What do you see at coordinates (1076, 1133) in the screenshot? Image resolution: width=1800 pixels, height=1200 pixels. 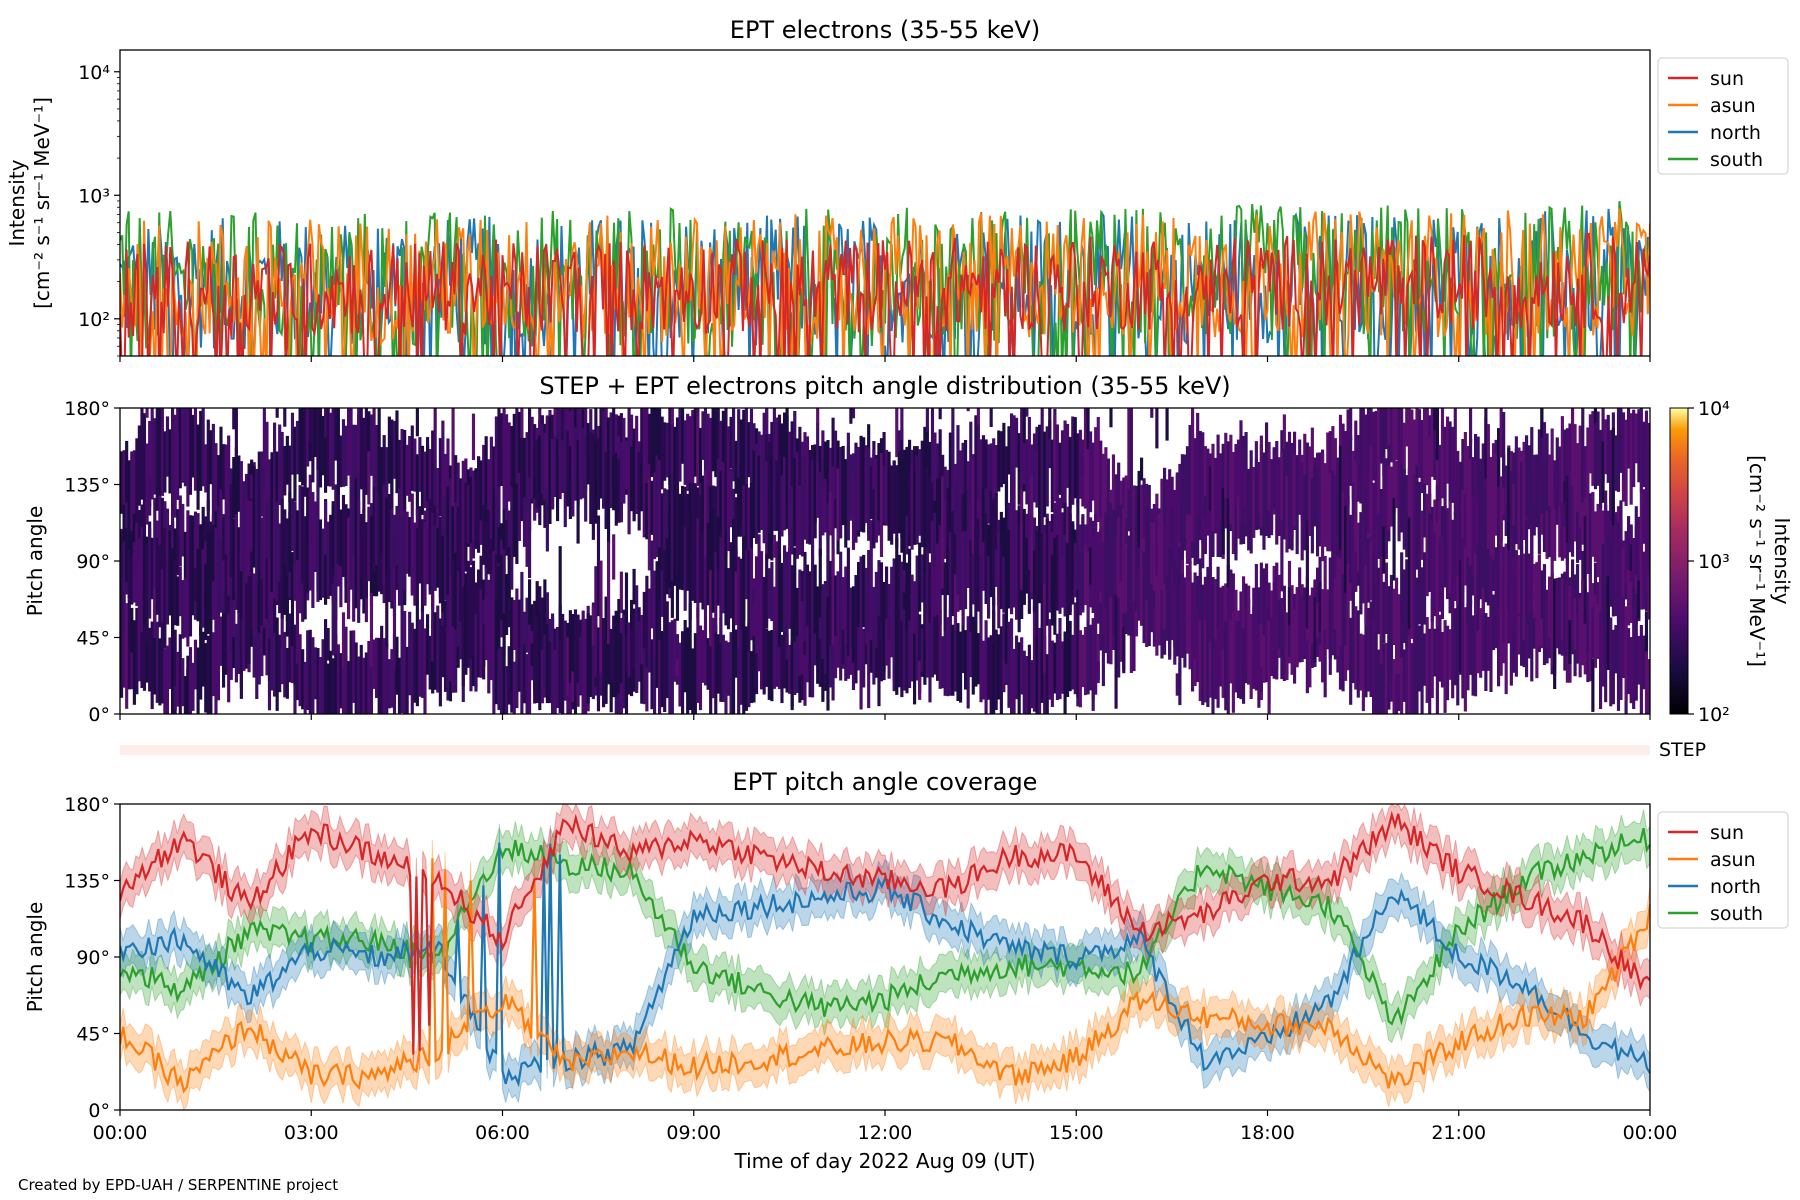 I see `x-tick-label: 15:00` at bounding box center [1076, 1133].